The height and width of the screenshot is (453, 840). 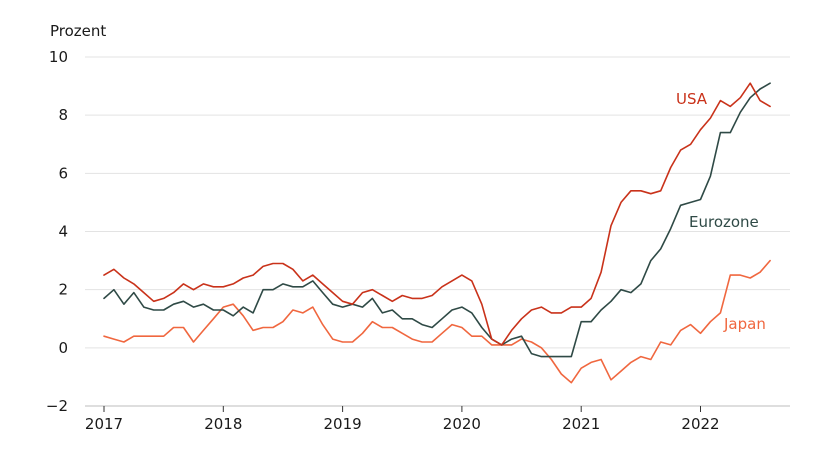 What do you see at coordinates (692, 99) in the screenshot?
I see `series-label-usa: USA` at bounding box center [692, 99].